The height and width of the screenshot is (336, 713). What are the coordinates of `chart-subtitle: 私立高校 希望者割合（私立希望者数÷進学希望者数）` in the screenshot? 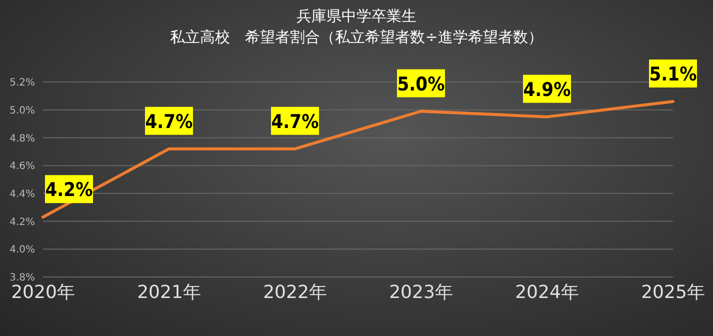 It's located at (356, 37).